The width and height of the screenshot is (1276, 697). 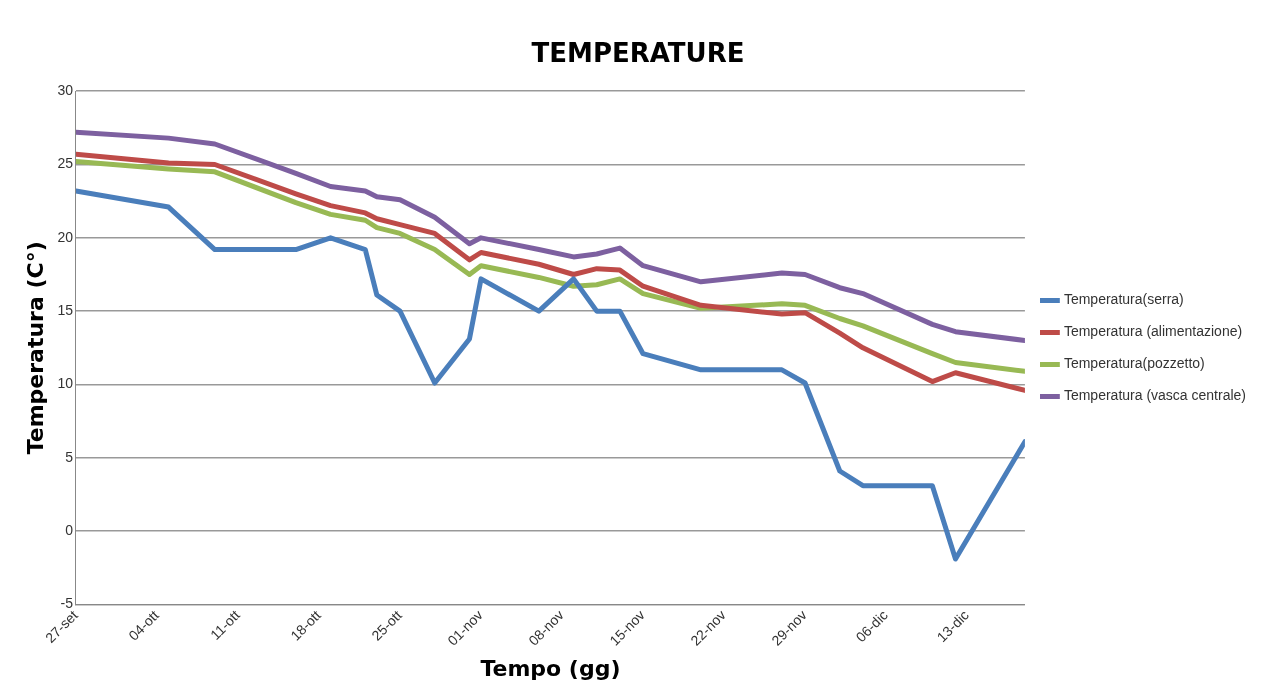 What do you see at coordinates (638, 53) in the screenshot?
I see `chart-title: TEMPERATURE` at bounding box center [638, 53].